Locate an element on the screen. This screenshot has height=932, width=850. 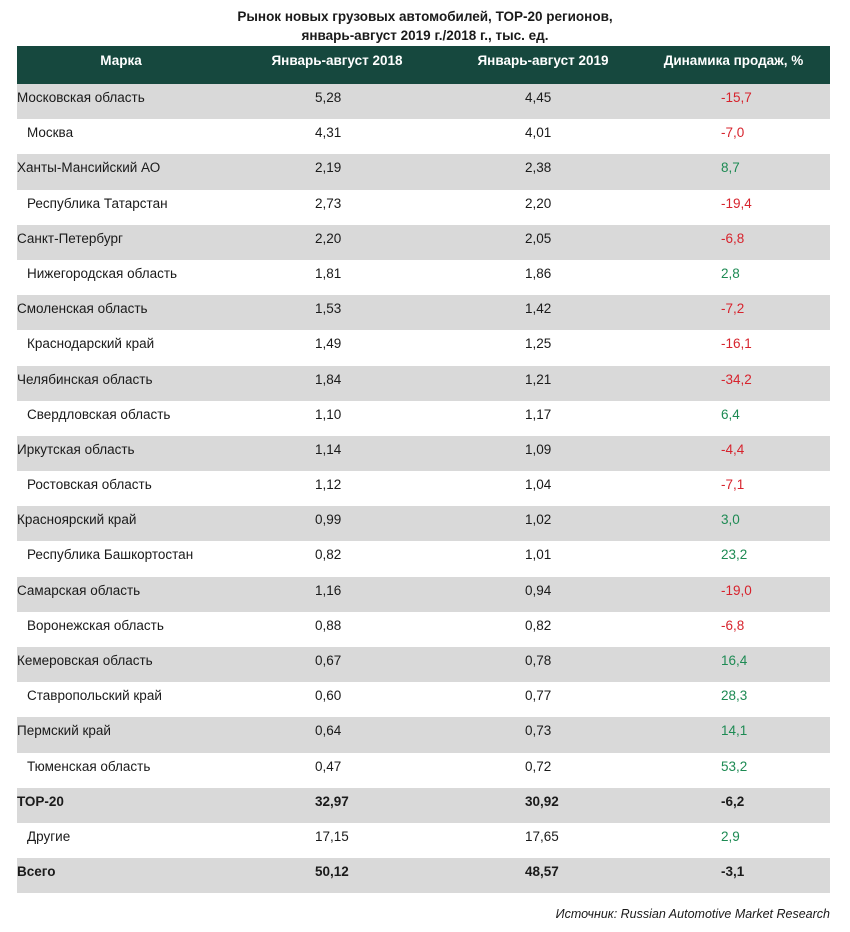
region-name-cell: Нижегородская область is located at coordinates (102, 273).